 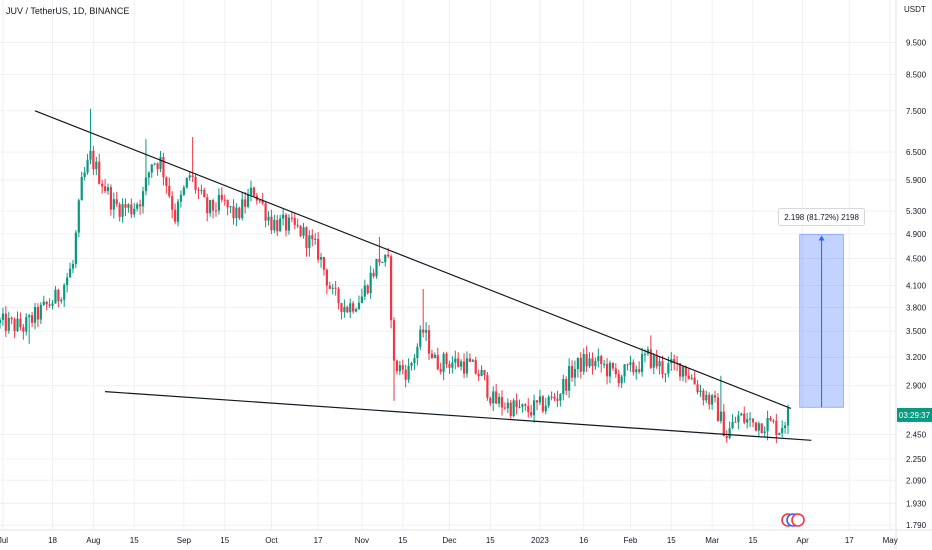 What do you see at coordinates (916, 525) in the screenshot?
I see `price-tick-label: 1.790` at bounding box center [916, 525].